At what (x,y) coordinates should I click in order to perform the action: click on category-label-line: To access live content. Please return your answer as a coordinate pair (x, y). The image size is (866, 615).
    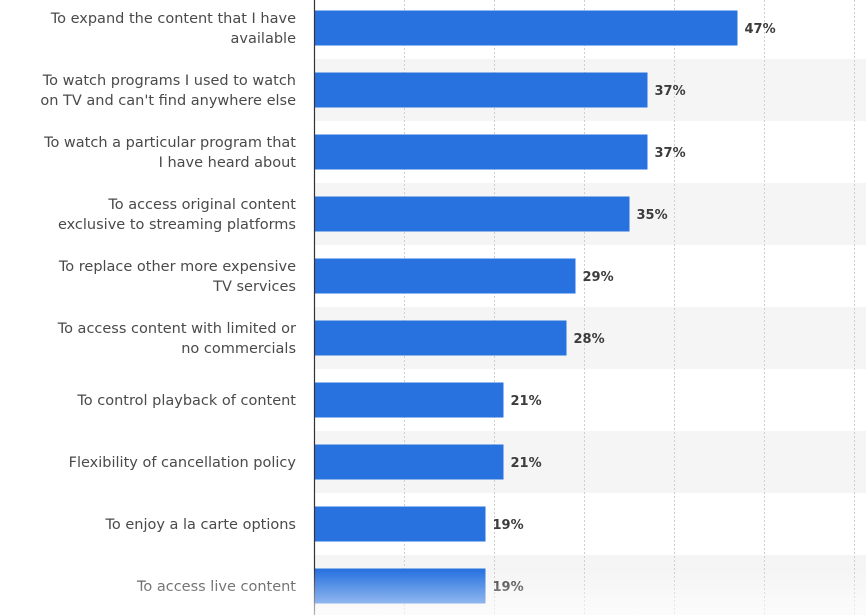
    Looking at the image, I should click on (216, 587).